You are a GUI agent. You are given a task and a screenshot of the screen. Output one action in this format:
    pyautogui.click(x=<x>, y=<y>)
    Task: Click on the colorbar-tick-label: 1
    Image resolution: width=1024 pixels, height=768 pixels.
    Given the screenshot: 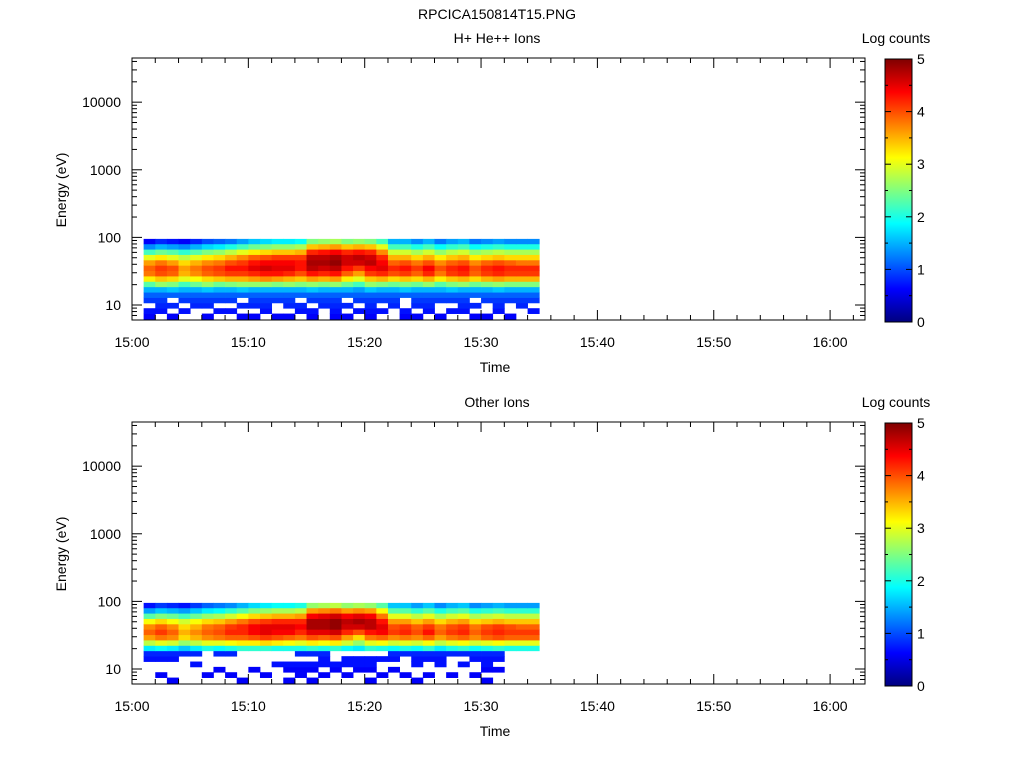 What is the action you would take?
    pyautogui.click(x=921, y=269)
    